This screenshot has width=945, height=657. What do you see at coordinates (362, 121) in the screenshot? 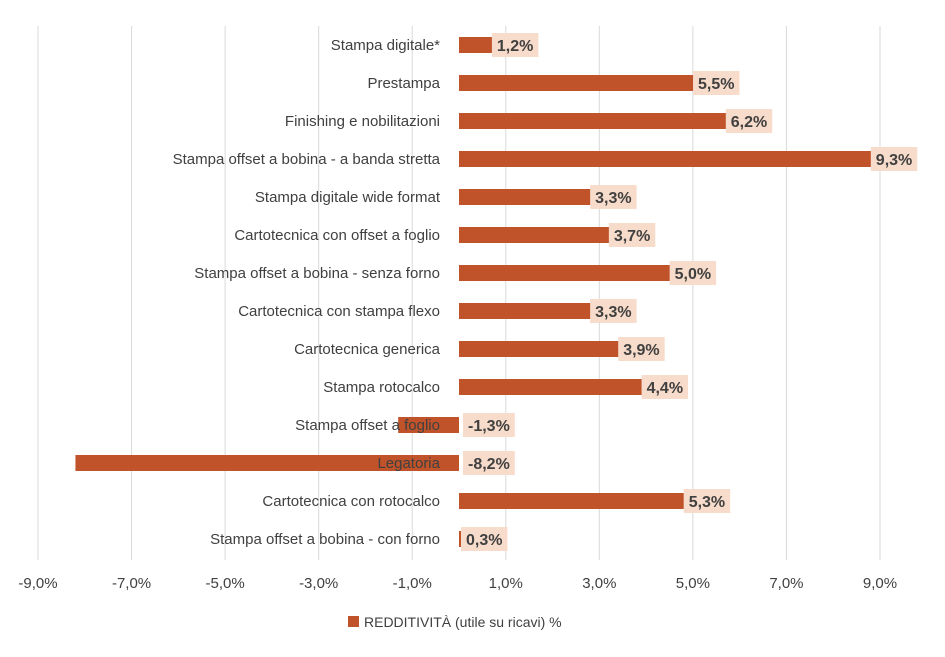
I see `category-label: Finishing e nobilitazioni` at bounding box center [362, 121].